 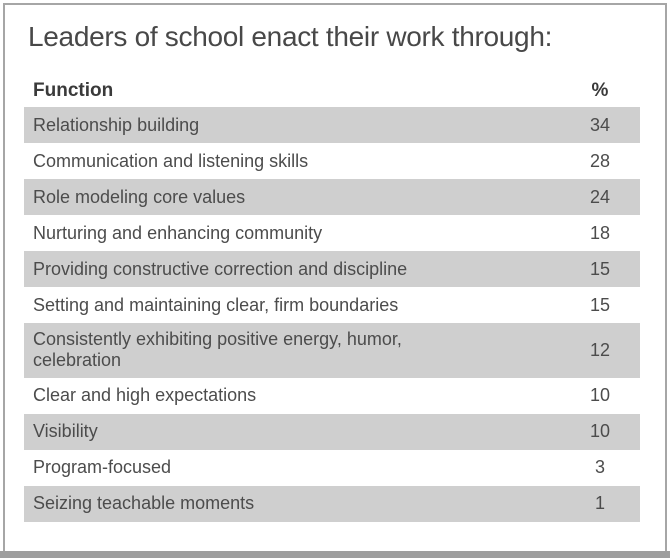 I want to click on row-function-label: Relationship building, so click(x=116, y=124).